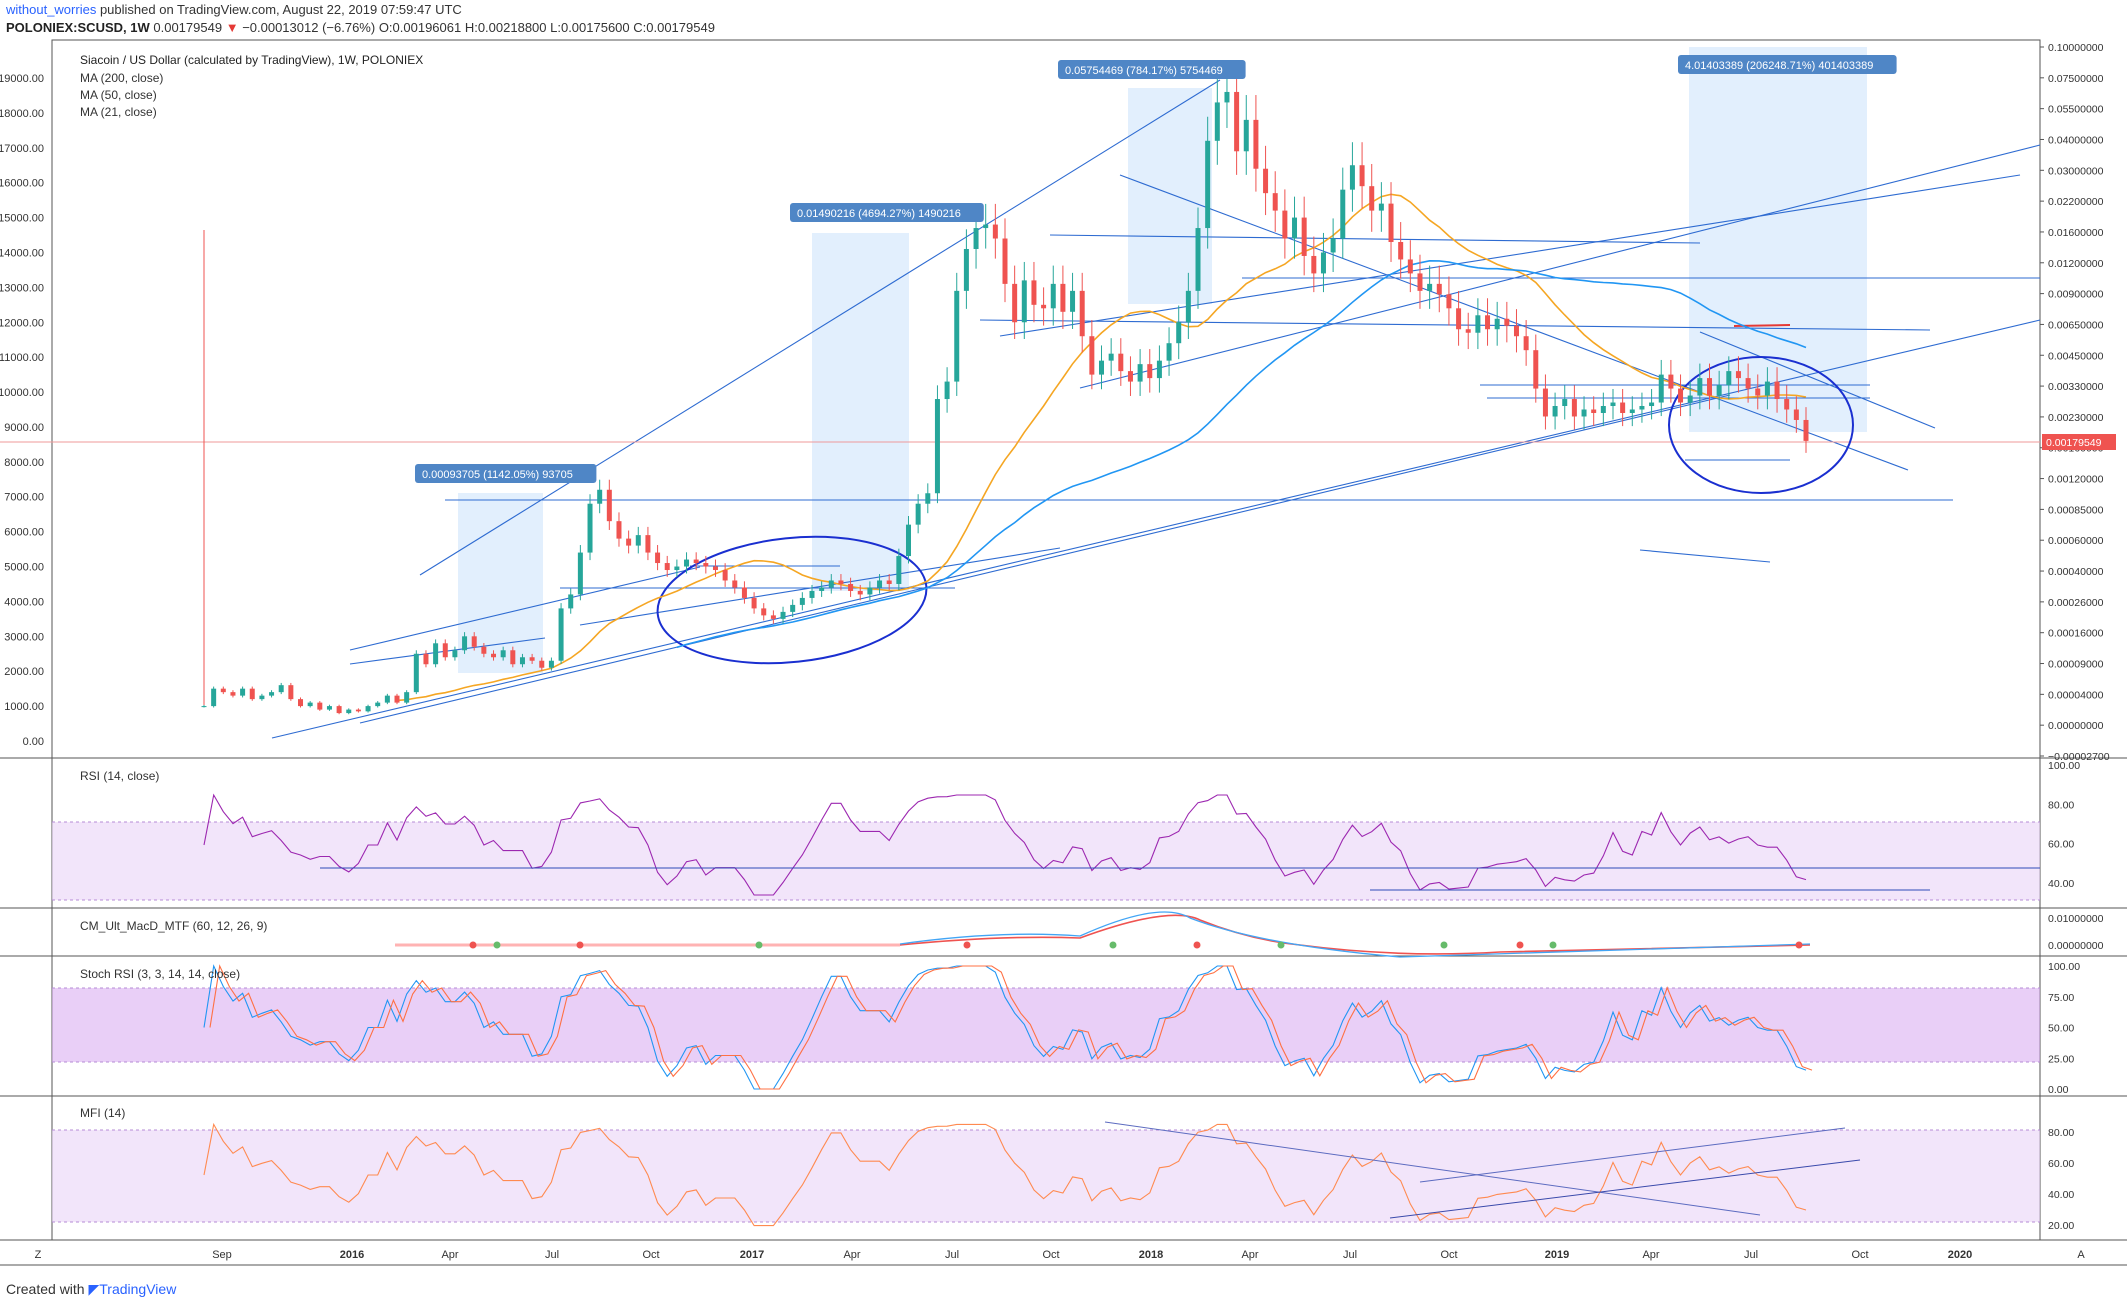  Describe the element at coordinates (1151, 1255) in the screenshot. I see `x-axis-tick: 2018` at that location.